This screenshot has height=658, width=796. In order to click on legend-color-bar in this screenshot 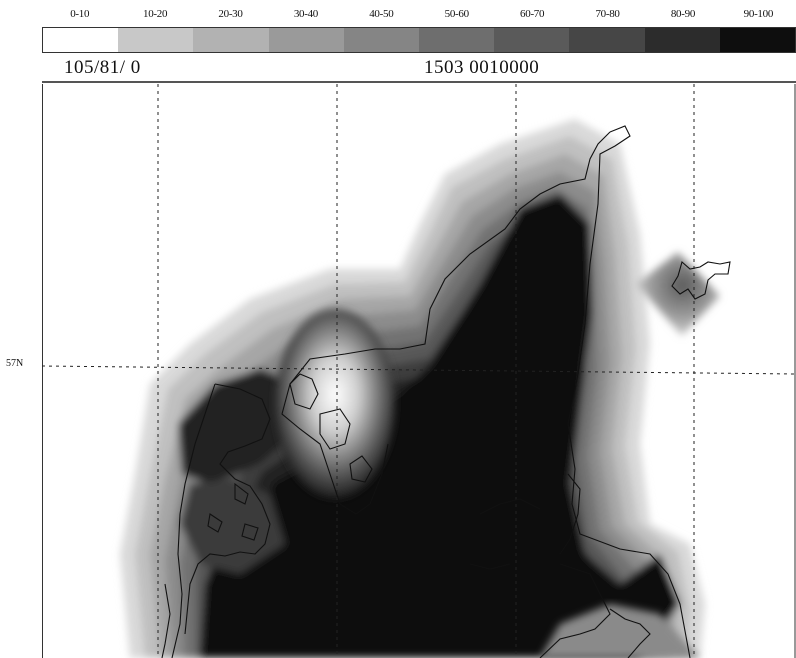, I will do `click(419, 40)`.